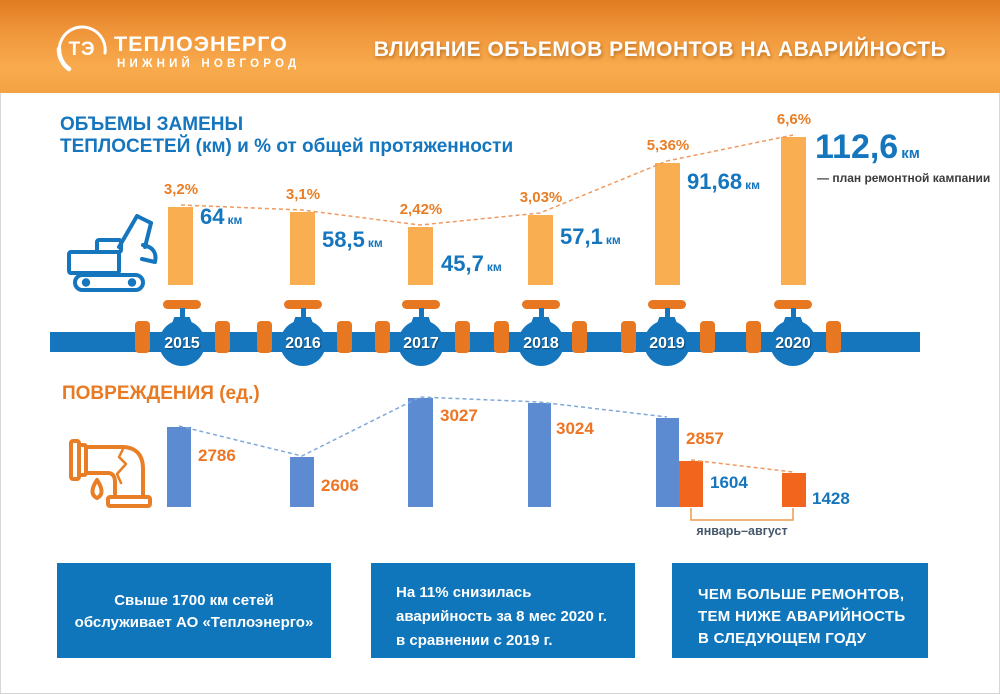  What do you see at coordinates (217, 455) in the screenshot?
I see `damage-value: 2786` at bounding box center [217, 455].